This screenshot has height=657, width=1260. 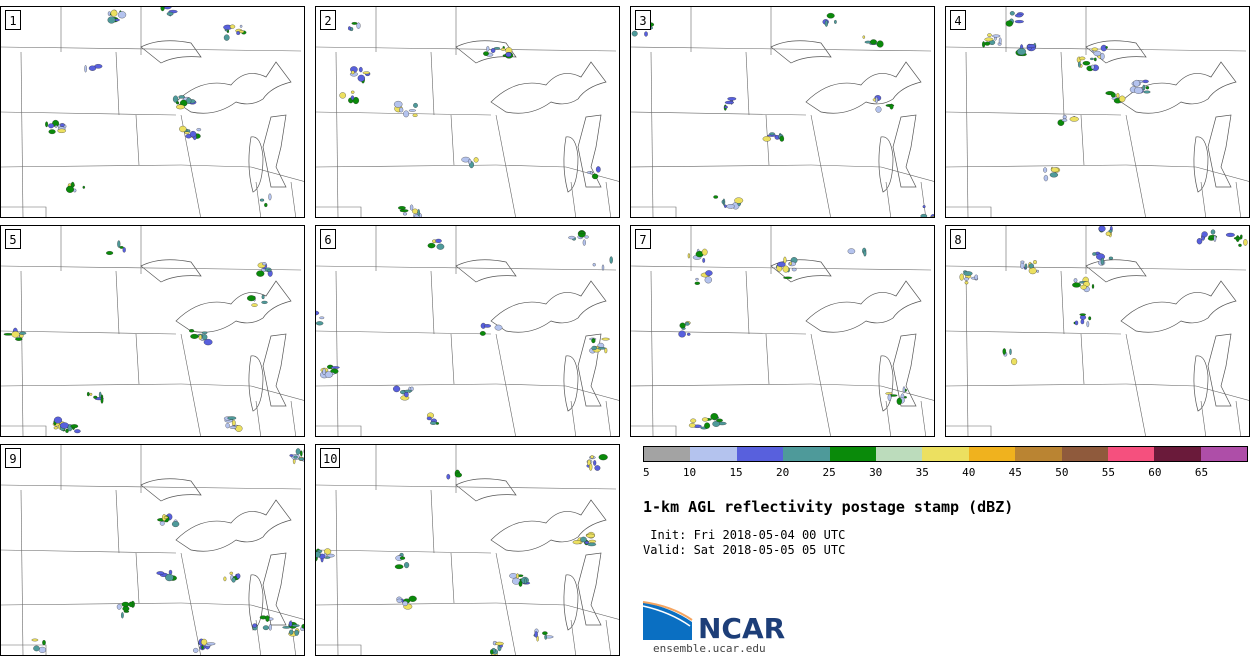 What do you see at coordinates (1097, 112) in the screenshot?
I see `forecast-panel: 4` at bounding box center [1097, 112].